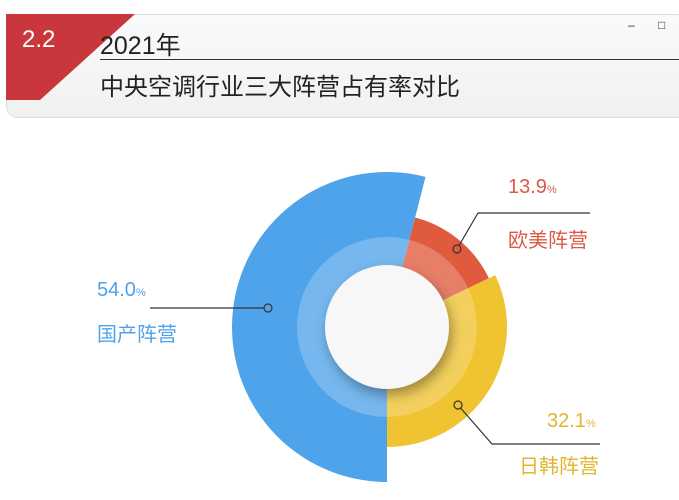  I want to click on section-badge-corner, so click(87, 57).